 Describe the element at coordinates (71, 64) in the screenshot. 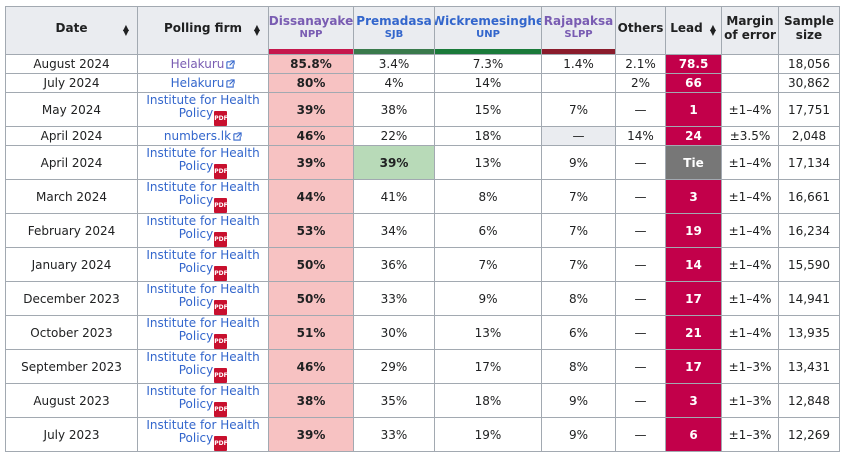

I see `date-cell: August 2024` at that location.